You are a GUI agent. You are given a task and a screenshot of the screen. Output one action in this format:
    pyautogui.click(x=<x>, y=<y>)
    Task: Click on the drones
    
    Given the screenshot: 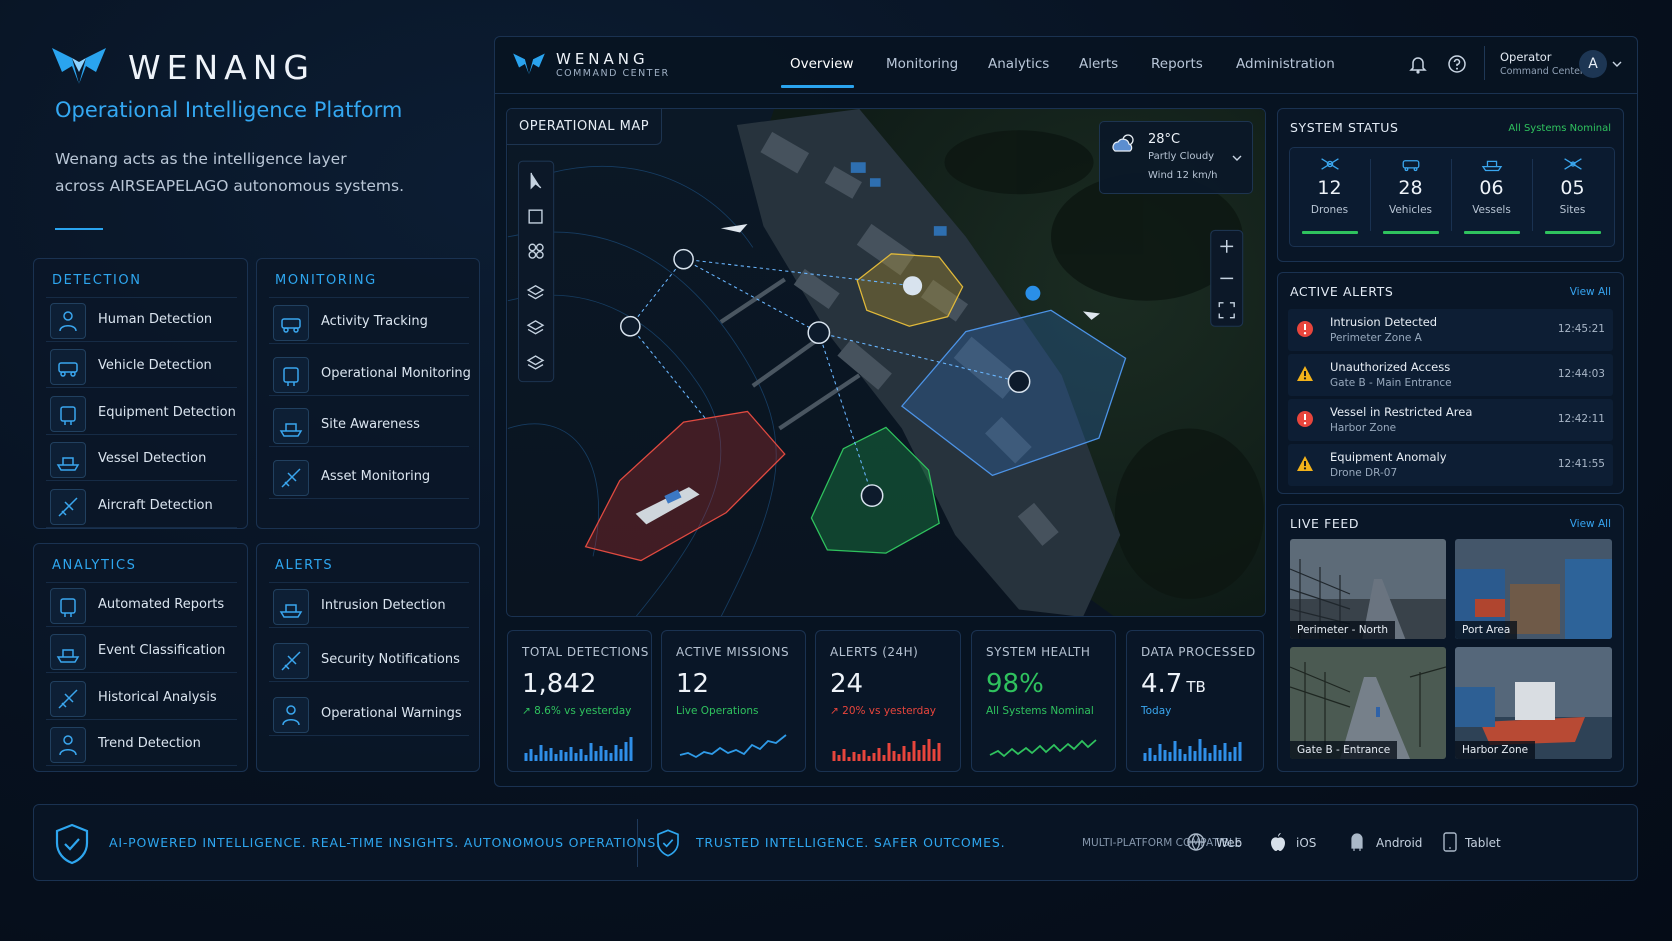 What is the action you would take?
    pyautogui.click(x=910, y=272)
    